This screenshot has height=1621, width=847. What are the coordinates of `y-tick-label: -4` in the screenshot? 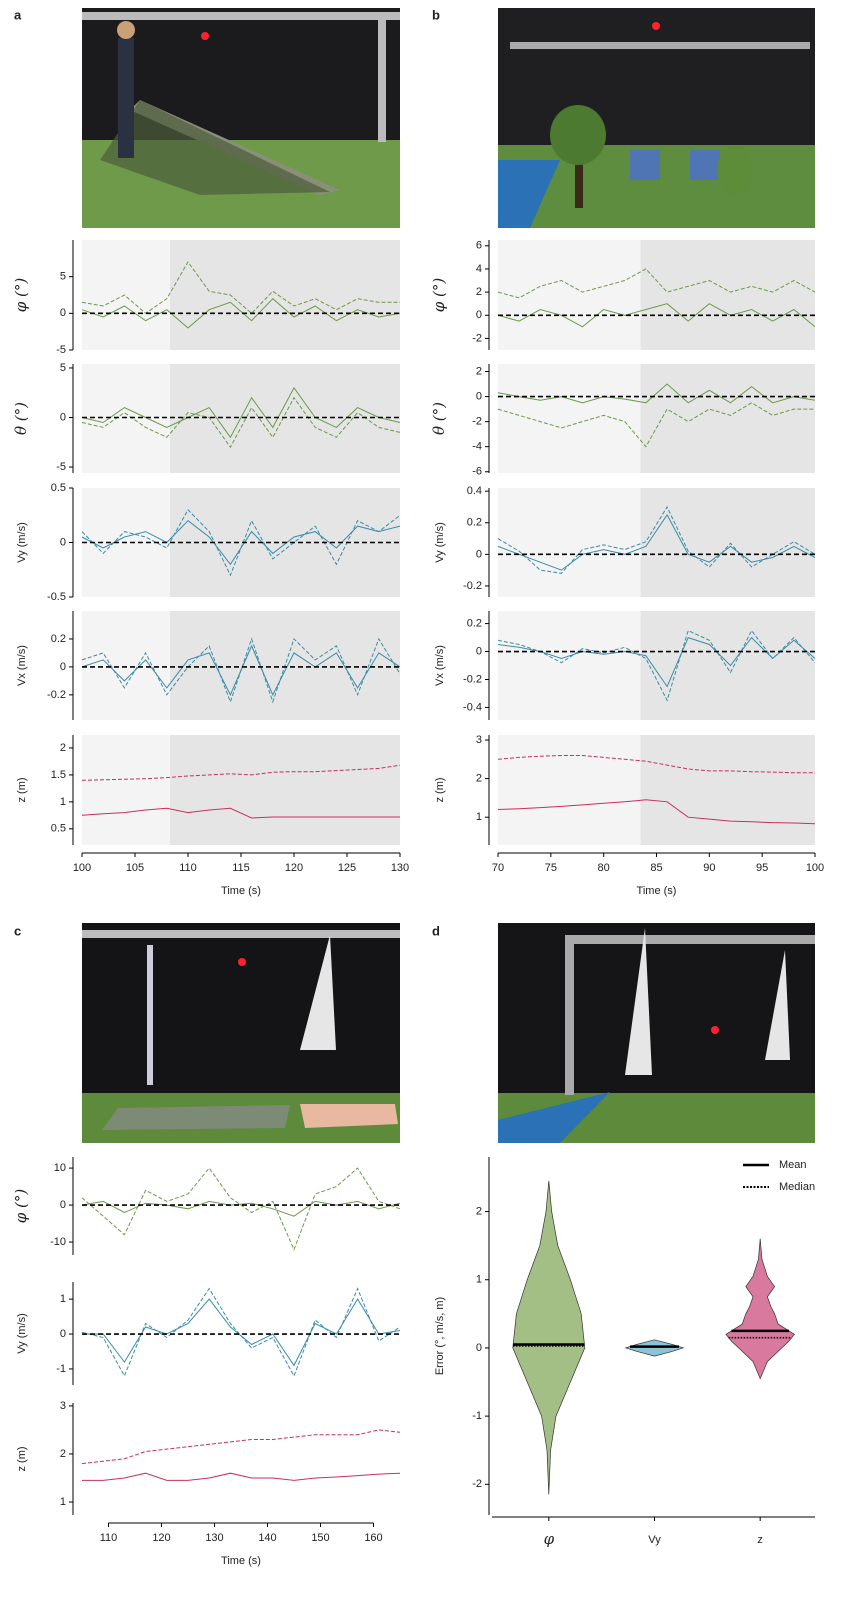 It's located at (477, 447).